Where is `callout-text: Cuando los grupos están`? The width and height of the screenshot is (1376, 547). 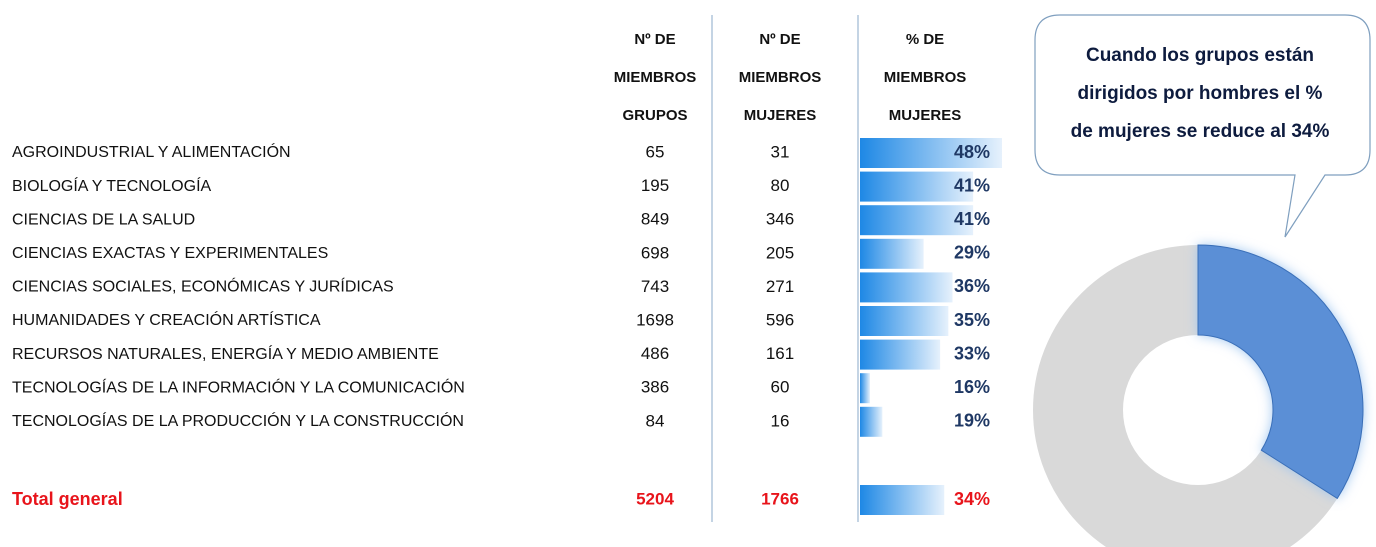
callout-text: Cuando los grupos están is located at coordinates (1200, 55).